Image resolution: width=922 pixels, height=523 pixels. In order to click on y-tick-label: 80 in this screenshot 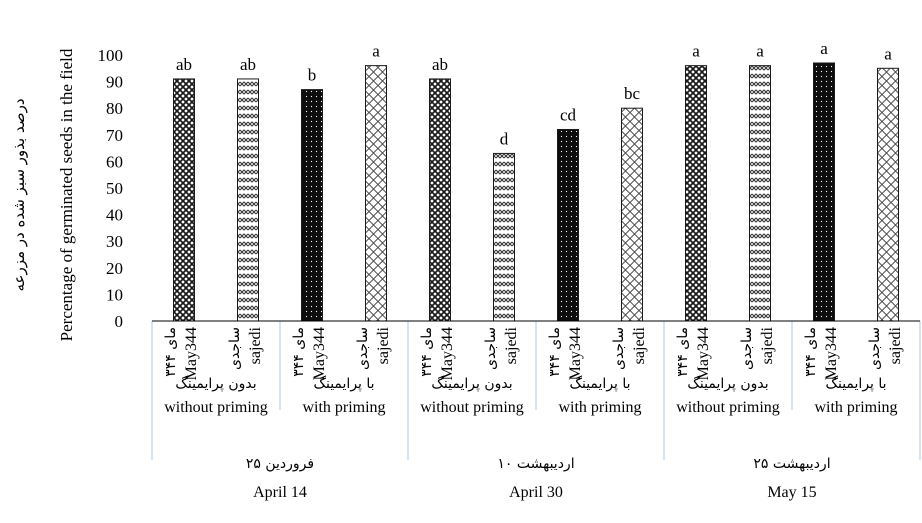, I will do `click(114, 108)`.